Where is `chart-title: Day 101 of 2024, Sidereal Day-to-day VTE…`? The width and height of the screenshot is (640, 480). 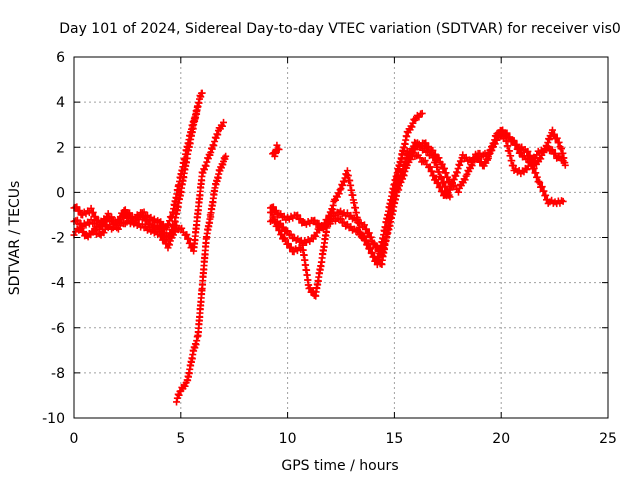 chart-title: Day 101 of 2024, Sidereal Day-to-day VTE… is located at coordinates (340, 29).